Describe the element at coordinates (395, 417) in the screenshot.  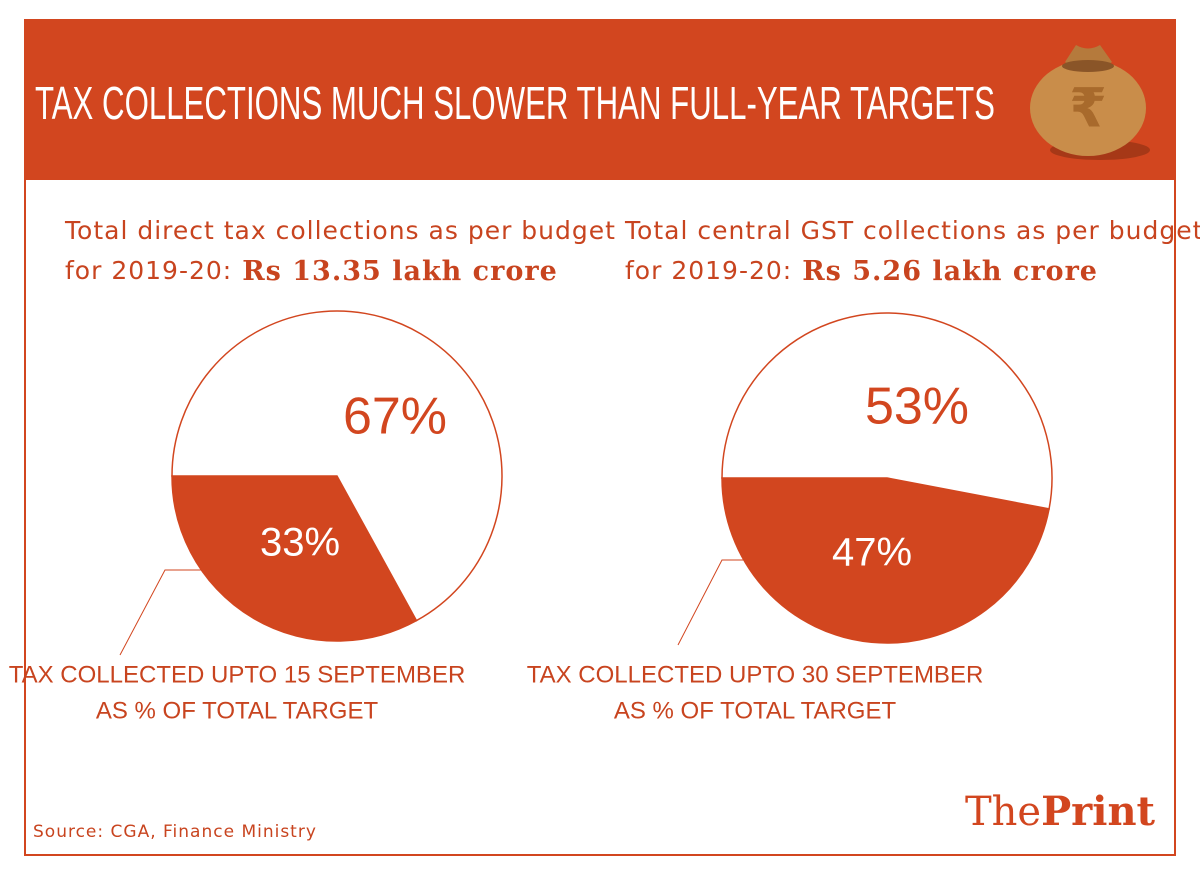
I see `value-label: 67%` at that location.